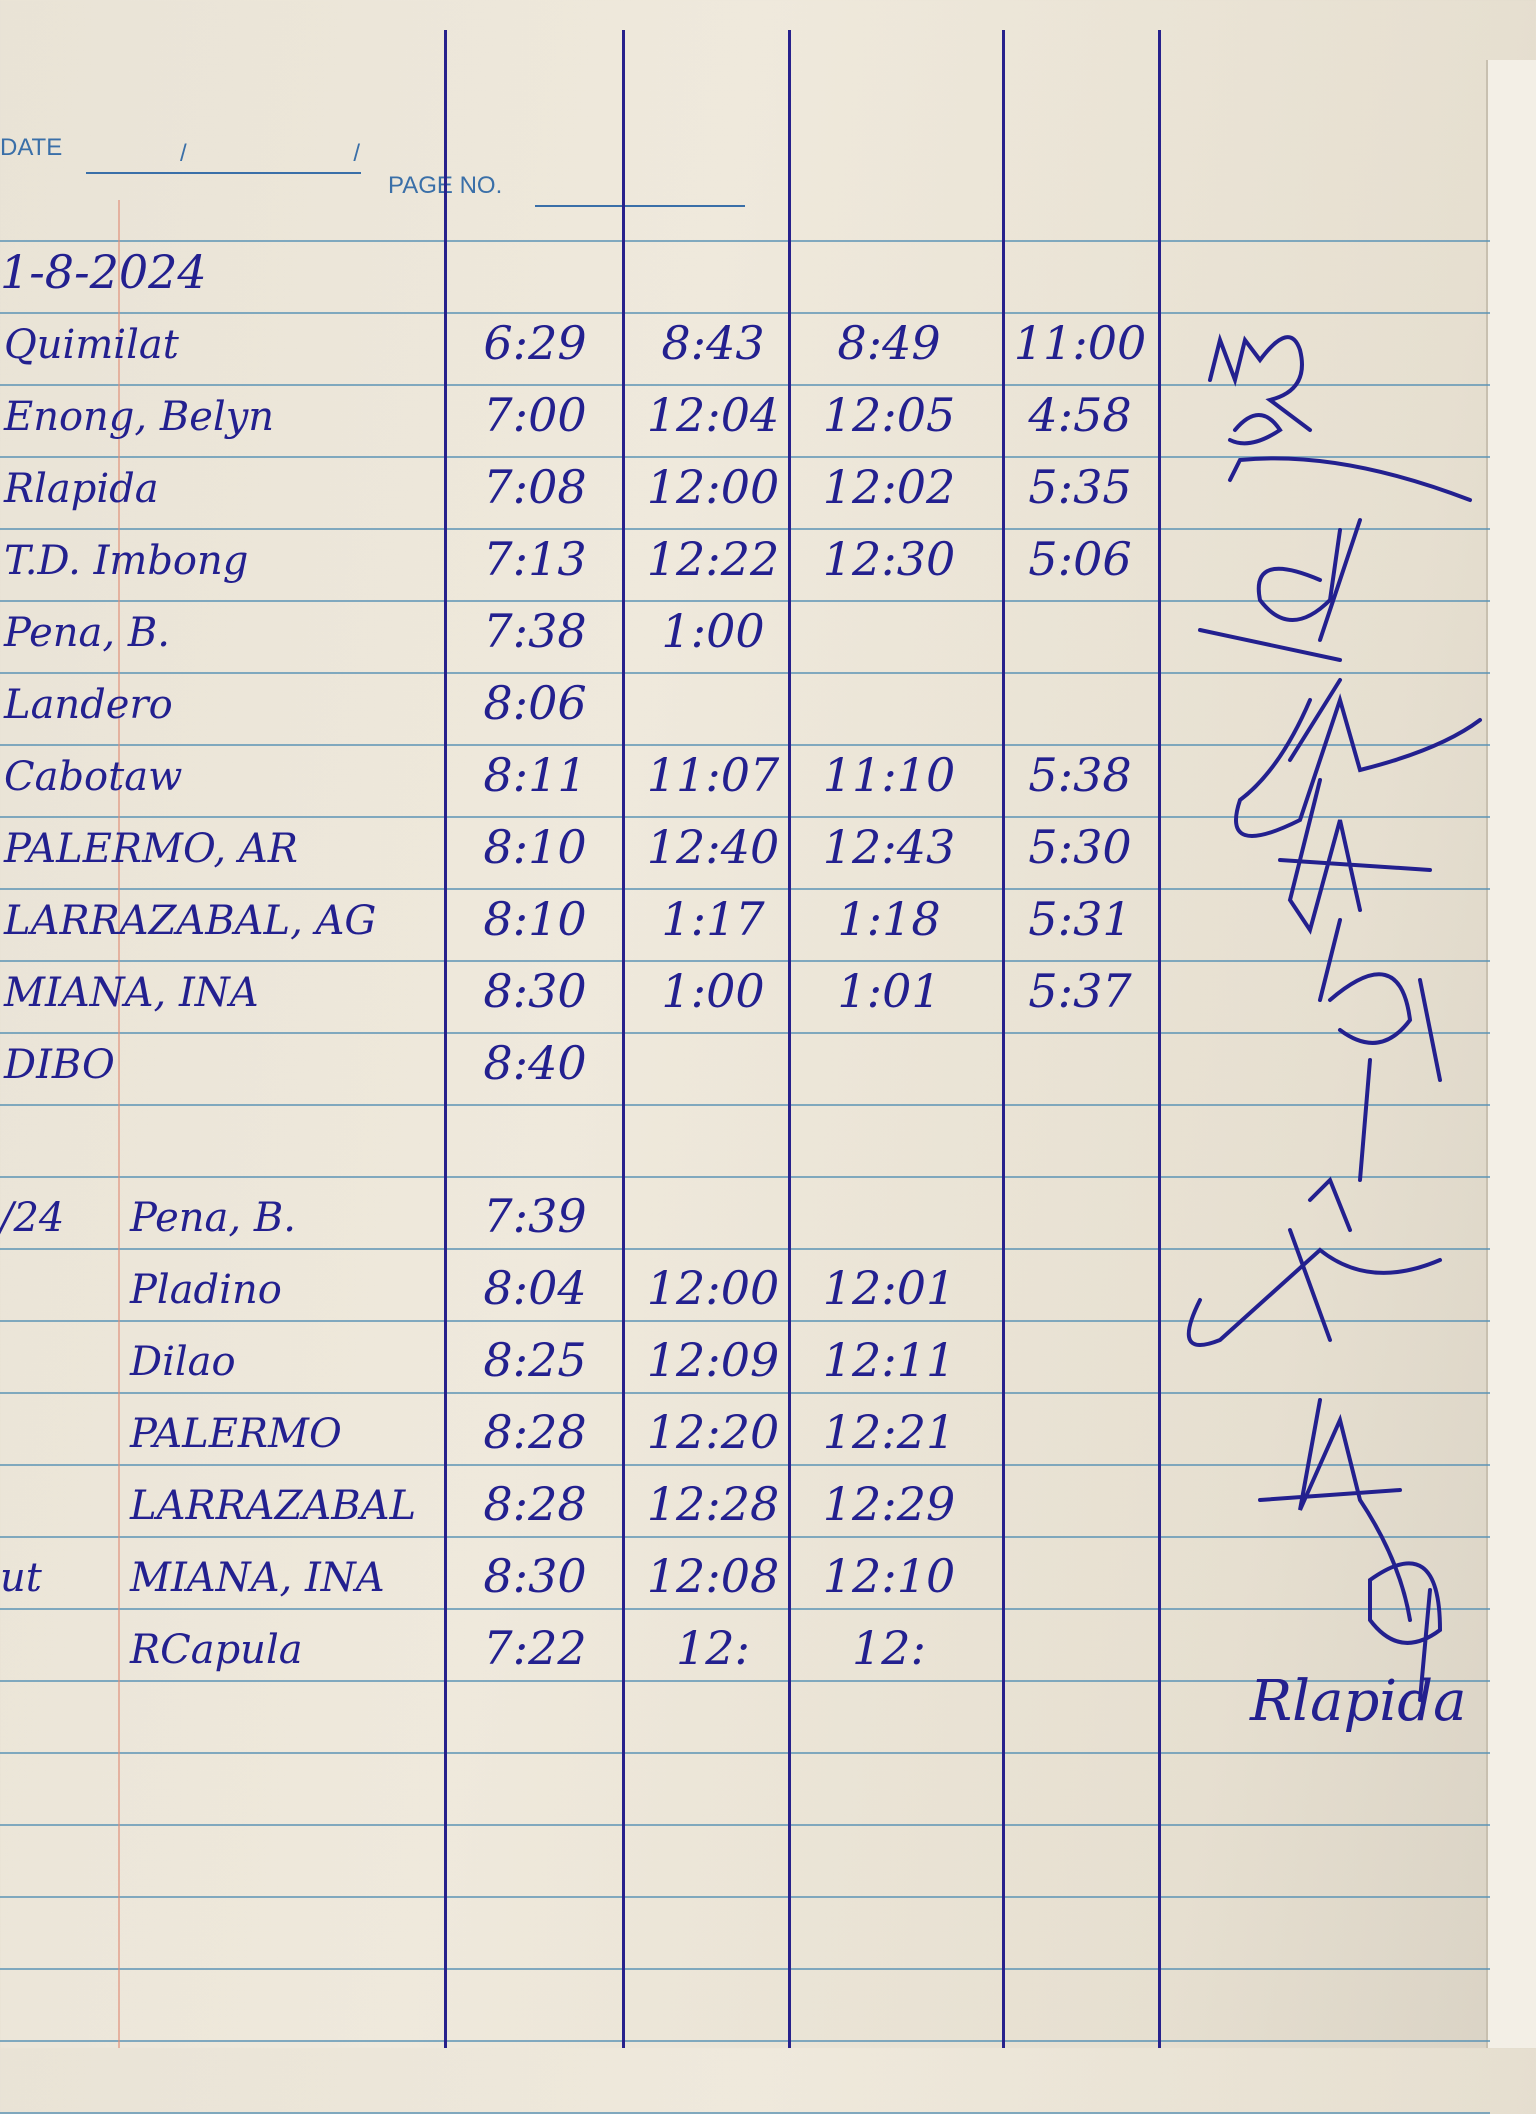 The width and height of the screenshot is (1536, 2114). Describe the element at coordinates (223, 173) in the screenshot. I see `date-line` at that location.